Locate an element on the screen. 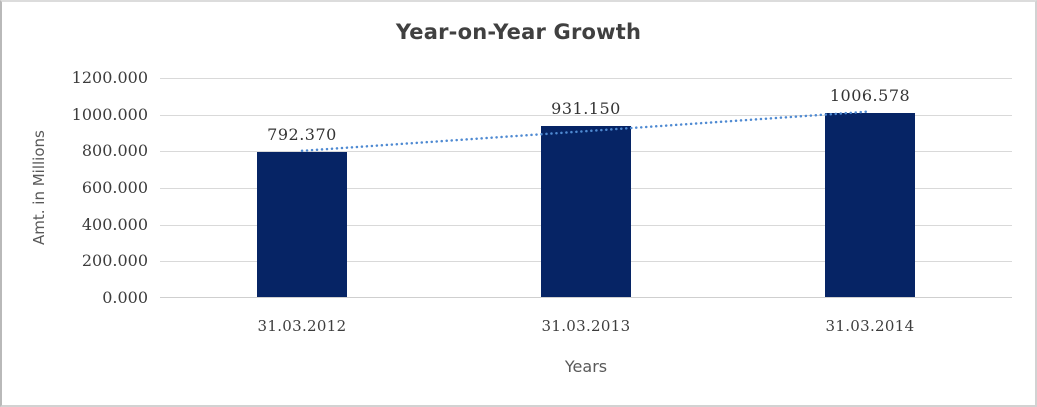 Image resolution: width=1037 pixels, height=407 pixels. x-tick-label-2013: 31.03.2013 is located at coordinates (586, 326).